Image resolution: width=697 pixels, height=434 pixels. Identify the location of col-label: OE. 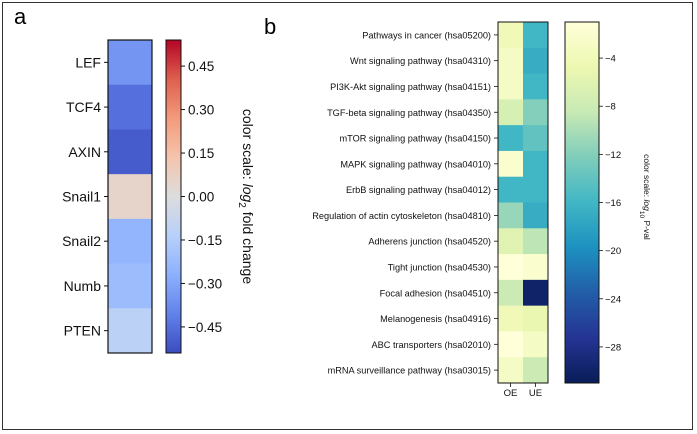
(511, 393).